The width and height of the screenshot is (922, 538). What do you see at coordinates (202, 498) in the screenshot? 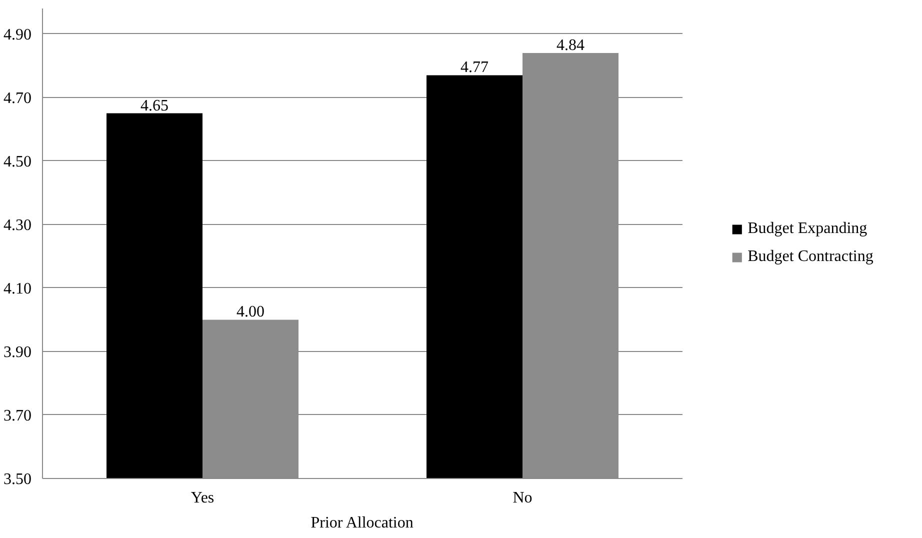
I see `x-tick-label: Yes` at bounding box center [202, 498].